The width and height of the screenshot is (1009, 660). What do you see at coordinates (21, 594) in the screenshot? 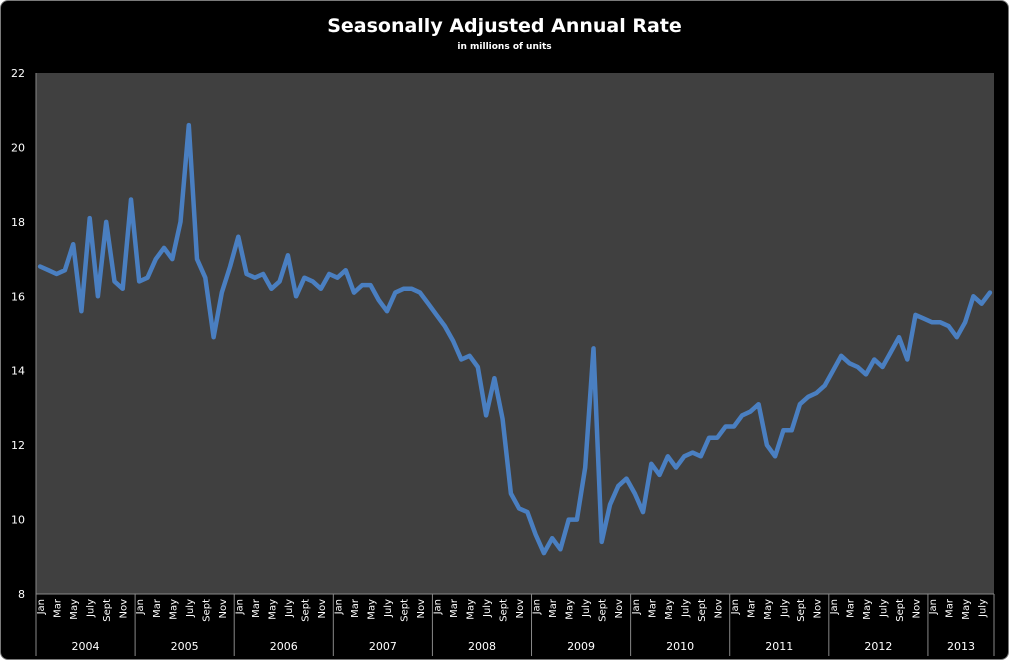
I see `y-tick-label: 8` at bounding box center [21, 594].